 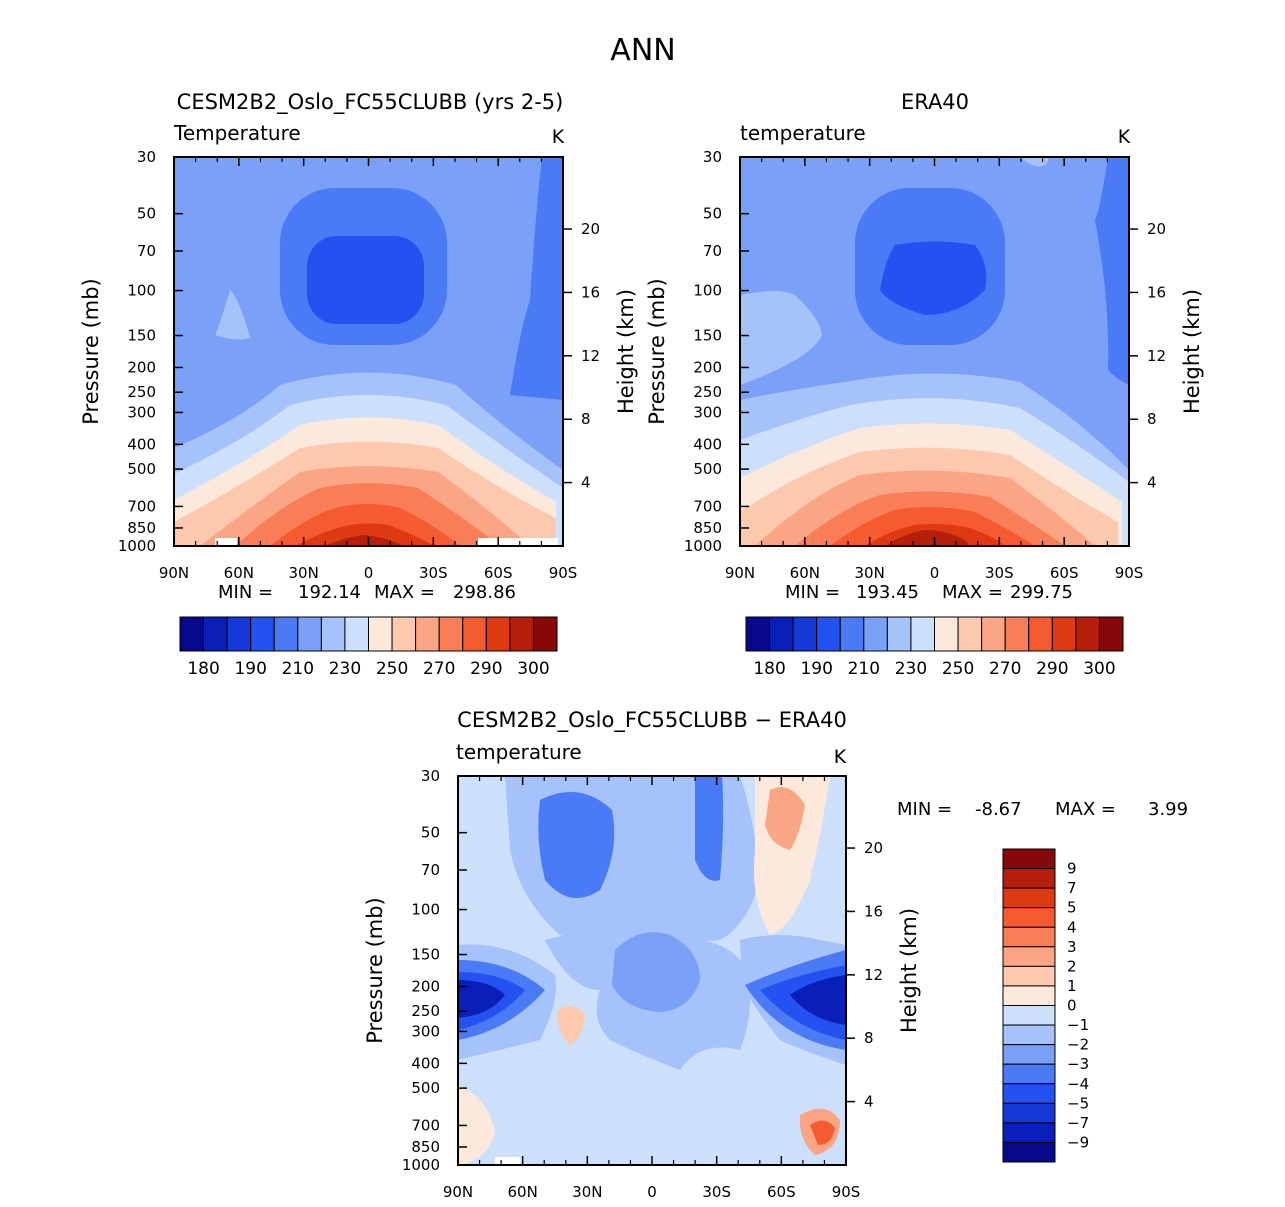 I want to click on obs-min-value: 193.45, so click(x=887, y=592).